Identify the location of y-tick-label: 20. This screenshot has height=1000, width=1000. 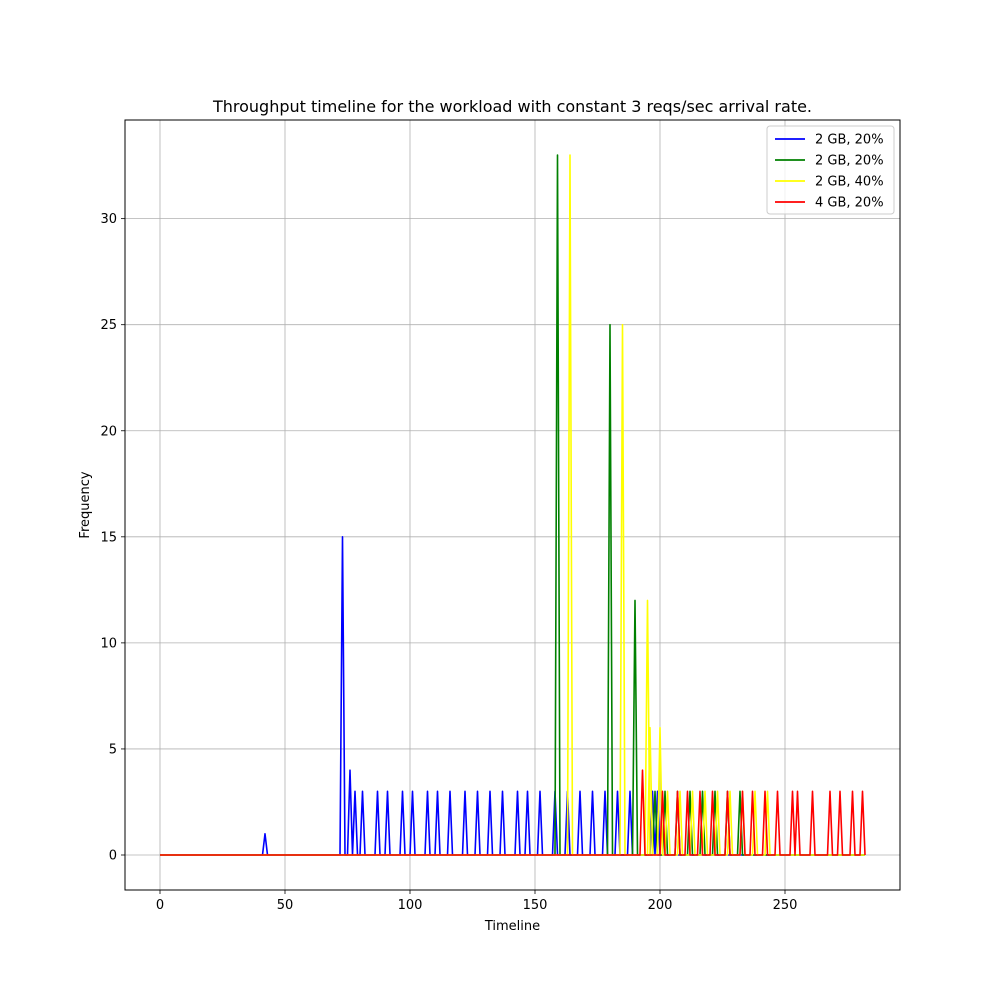
(108, 431).